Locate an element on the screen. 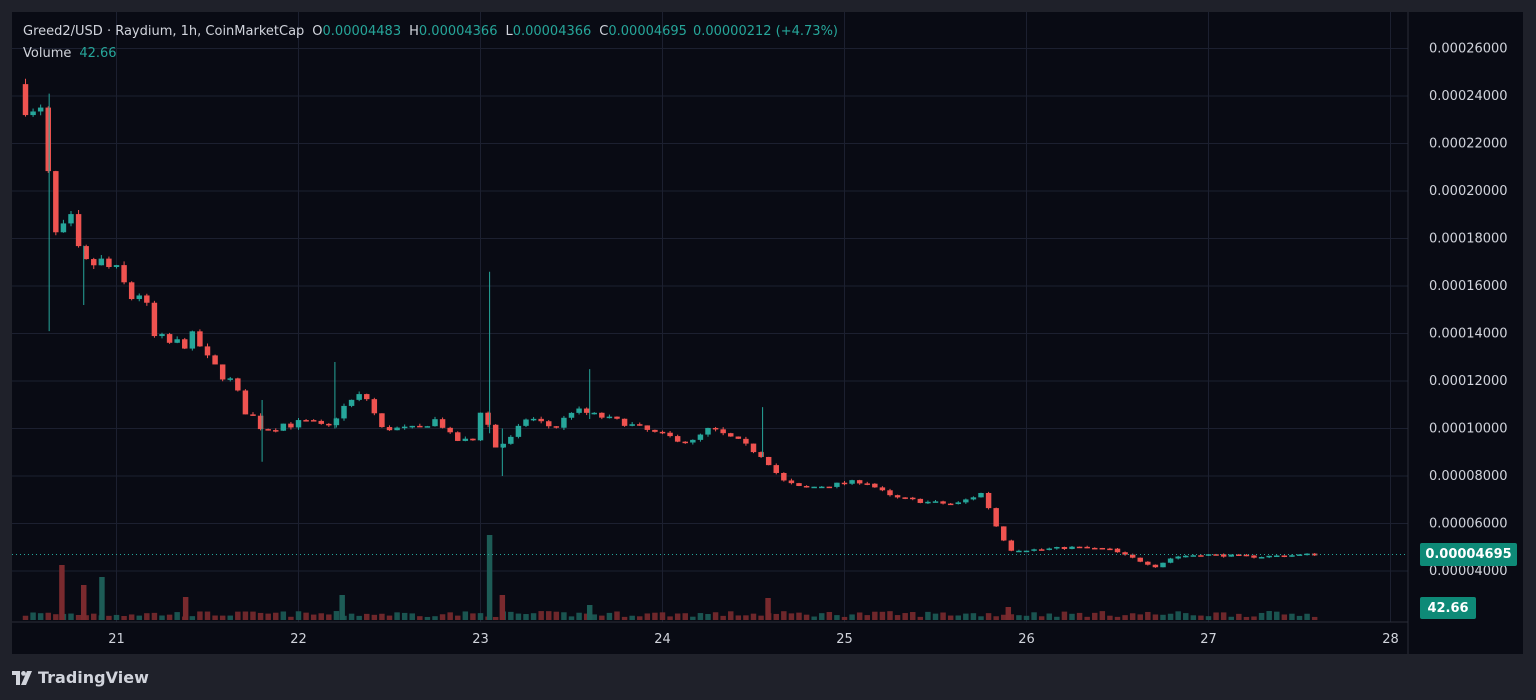 This screenshot has height=700, width=1536. symbol-title: Greed2/USD · Raydium, 1h, CoinMarketCap is located at coordinates (164, 31).